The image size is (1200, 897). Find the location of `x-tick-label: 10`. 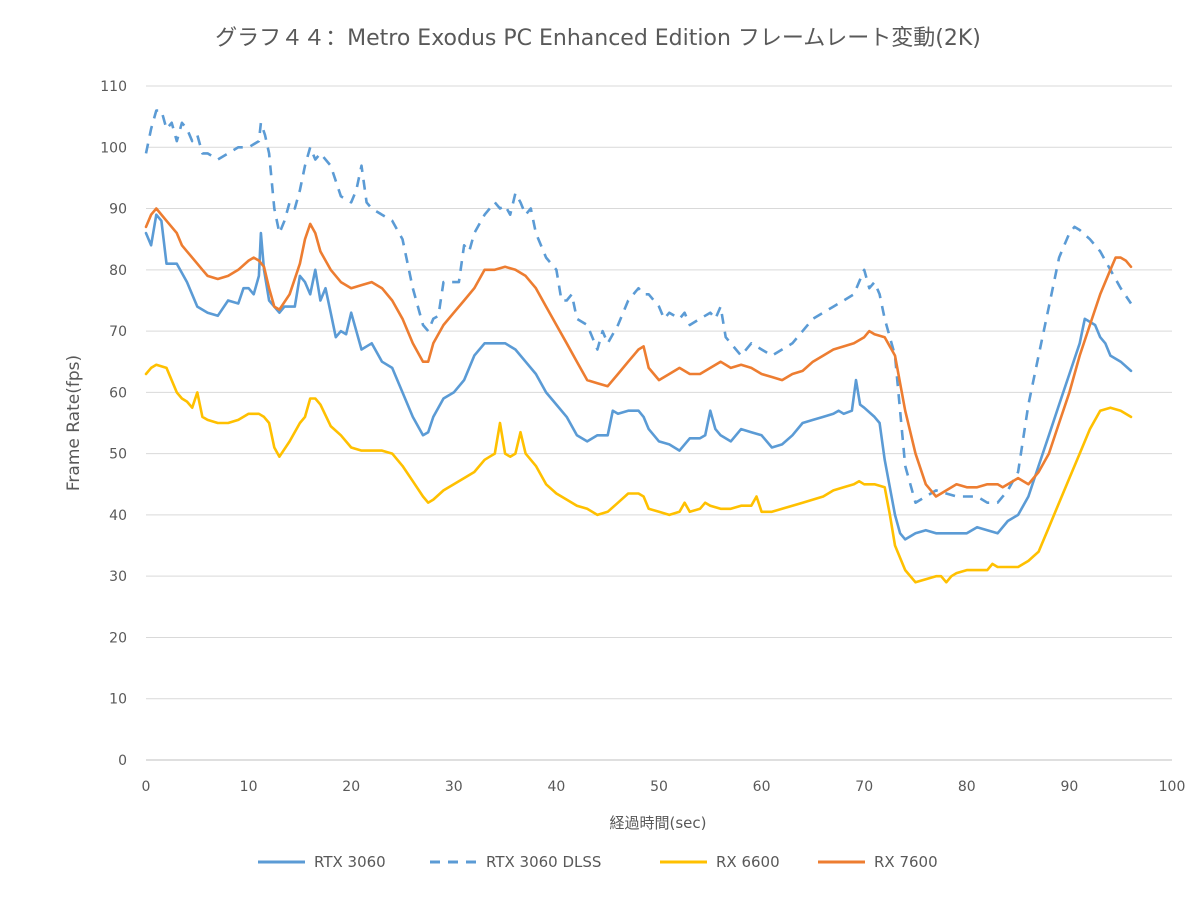

x-tick-label: 10 is located at coordinates (249, 787).